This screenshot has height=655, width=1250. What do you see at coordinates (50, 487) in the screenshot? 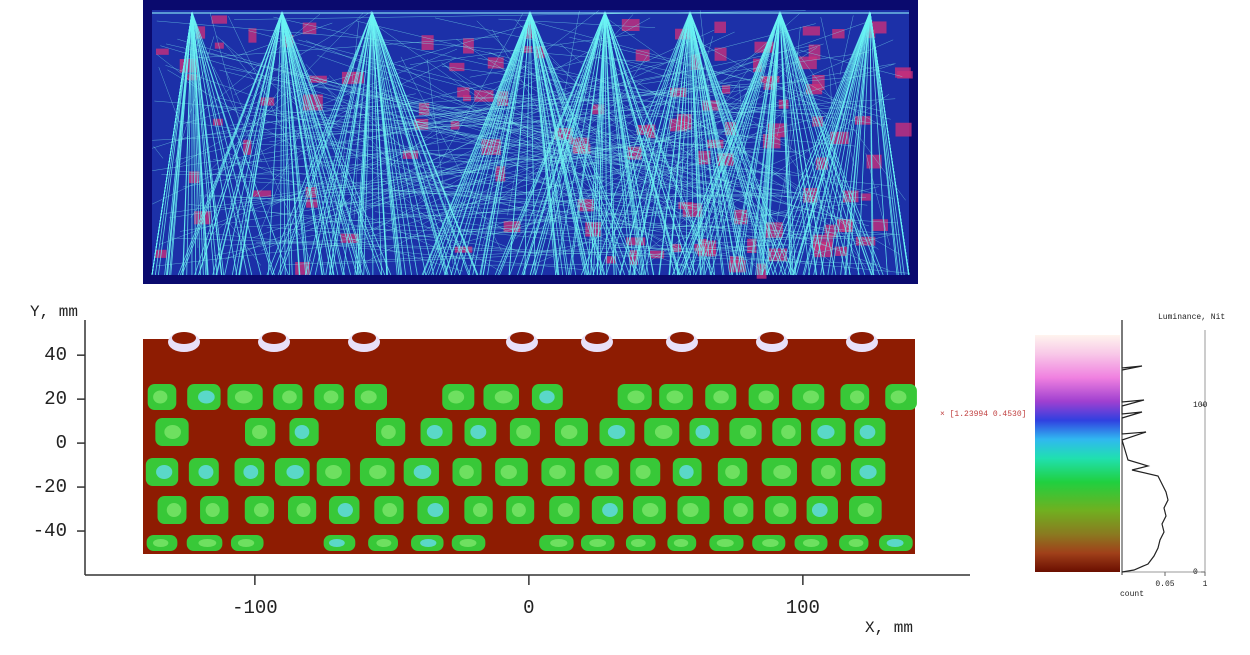
I see `y-tick-label: -20` at bounding box center [50, 487].